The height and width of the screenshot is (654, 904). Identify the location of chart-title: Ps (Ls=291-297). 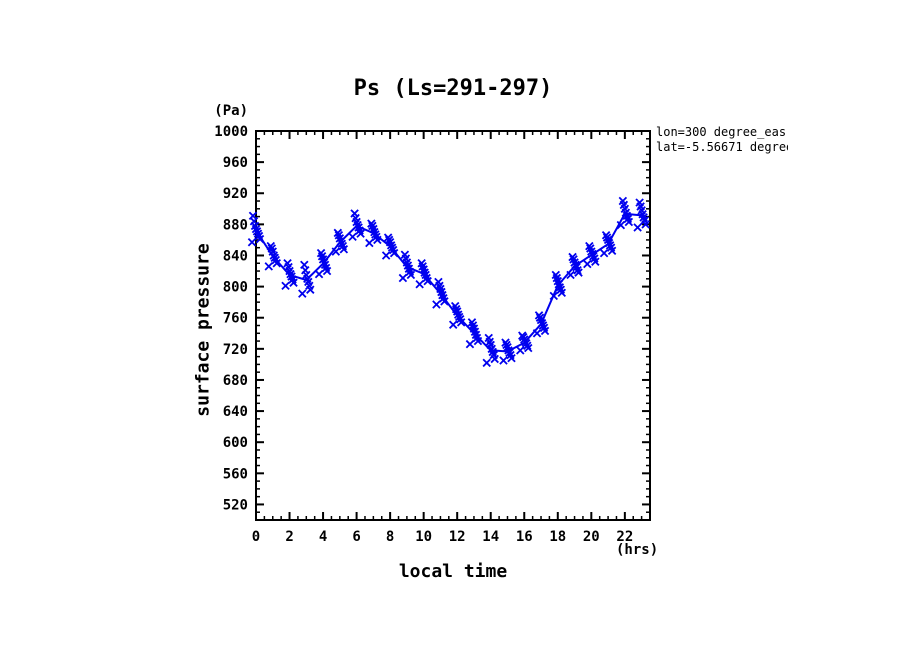
(453, 88).